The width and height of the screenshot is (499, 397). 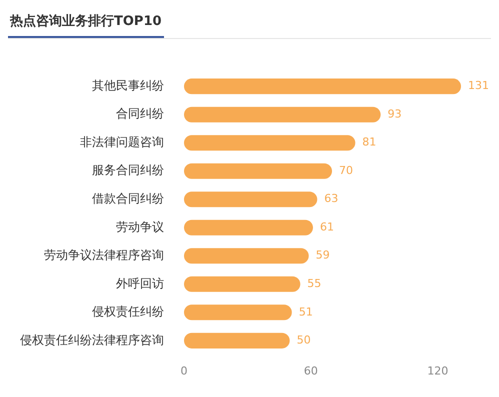 What do you see at coordinates (369, 142) in the screenshot?
I see `data-label: 81` at bounding box center [369, 142].